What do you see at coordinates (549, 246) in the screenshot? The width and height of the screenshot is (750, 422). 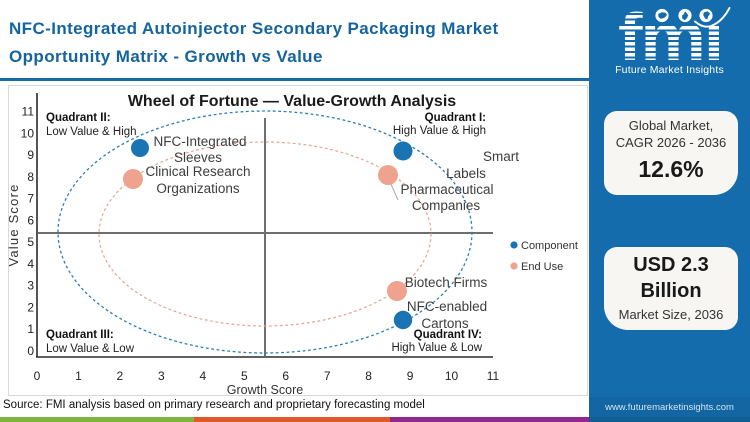 I see `svg-text: Component` at bounding box center [549, 246].